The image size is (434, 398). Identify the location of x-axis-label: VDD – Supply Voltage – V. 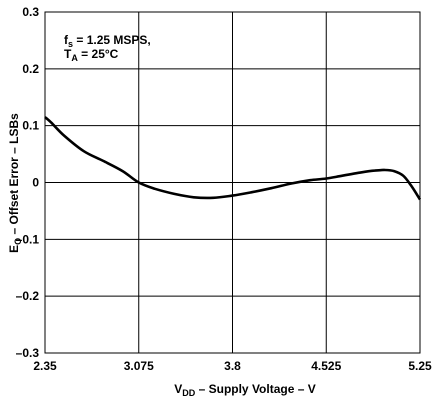
(245, 390).